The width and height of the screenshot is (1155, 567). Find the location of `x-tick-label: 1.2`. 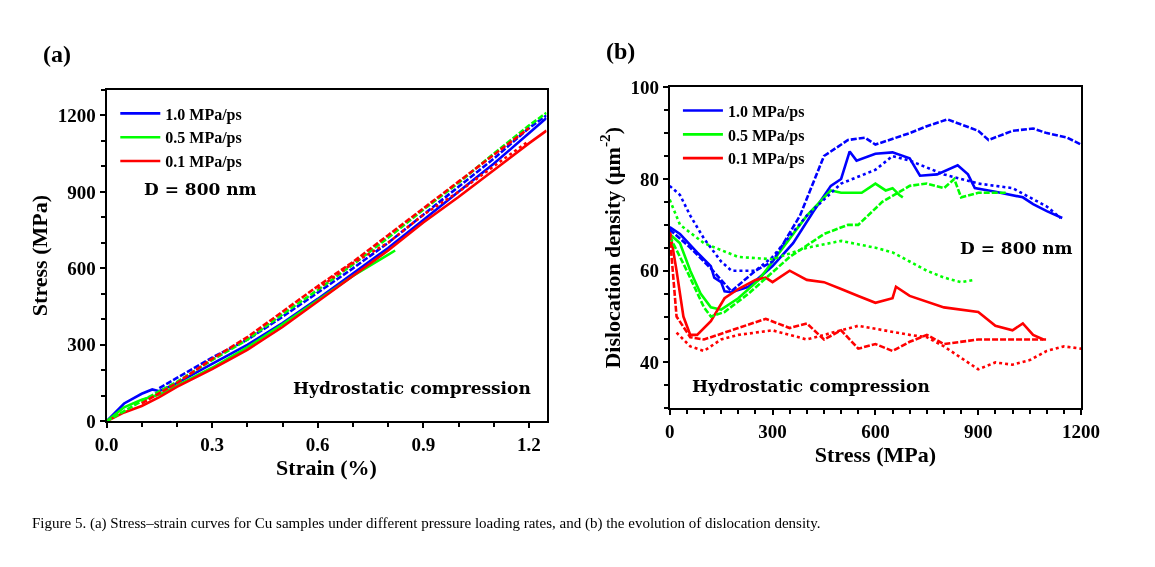

x-tick-label: 1.2 is located at coordinates (529, 445).